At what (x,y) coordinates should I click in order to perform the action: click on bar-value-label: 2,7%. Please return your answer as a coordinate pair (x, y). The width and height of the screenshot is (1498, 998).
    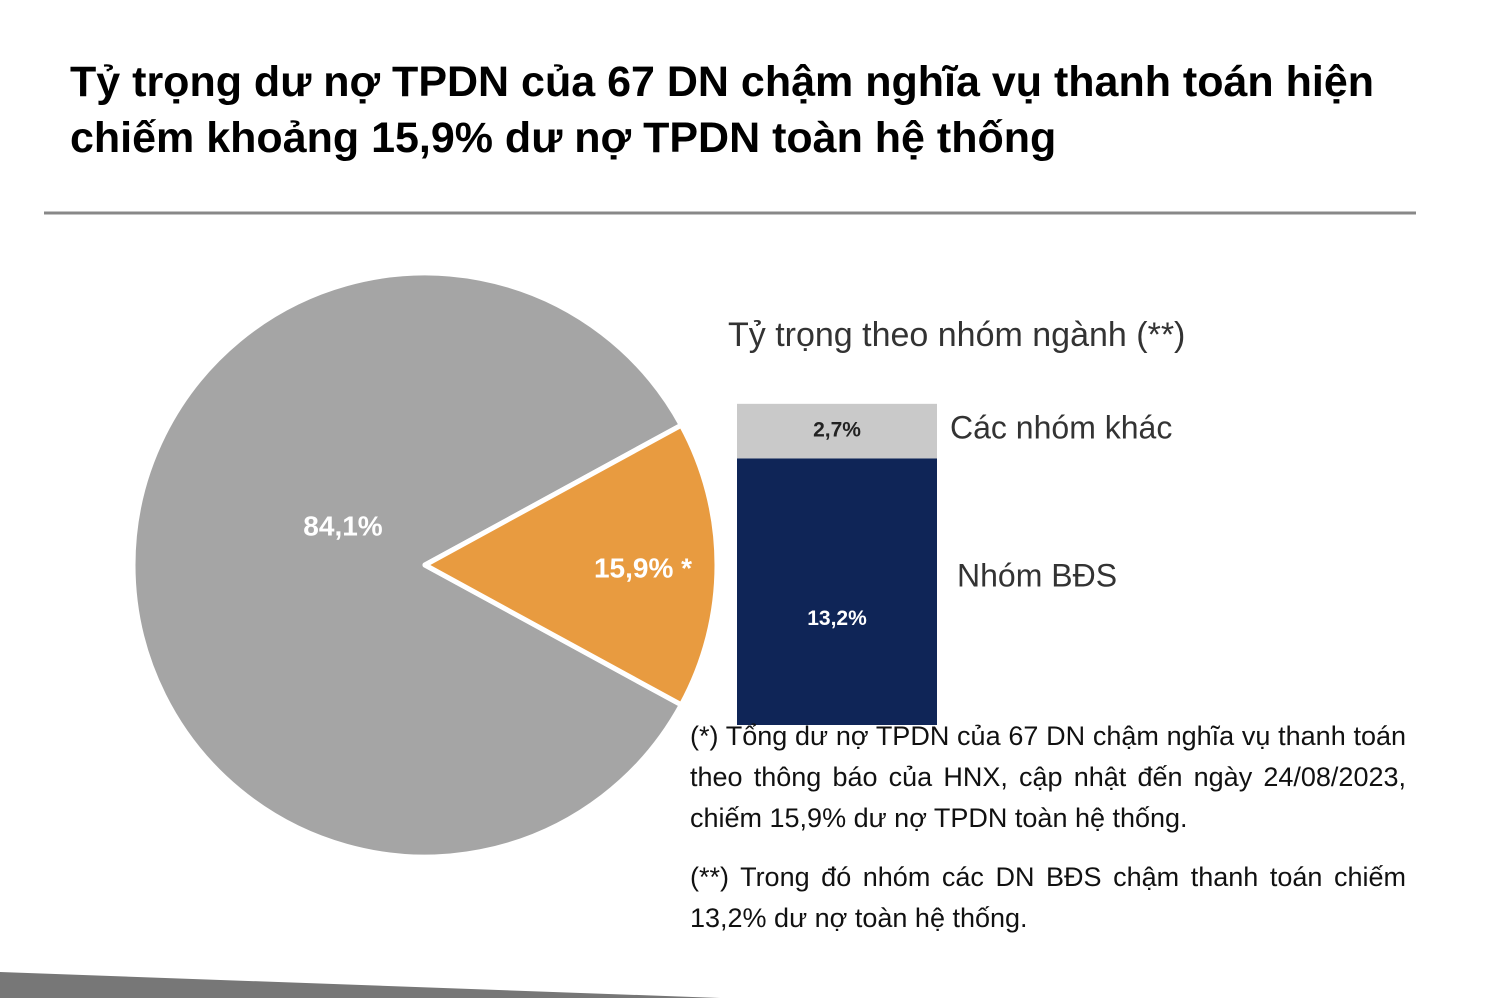
    Looking at the image, I should click on (837, 430).